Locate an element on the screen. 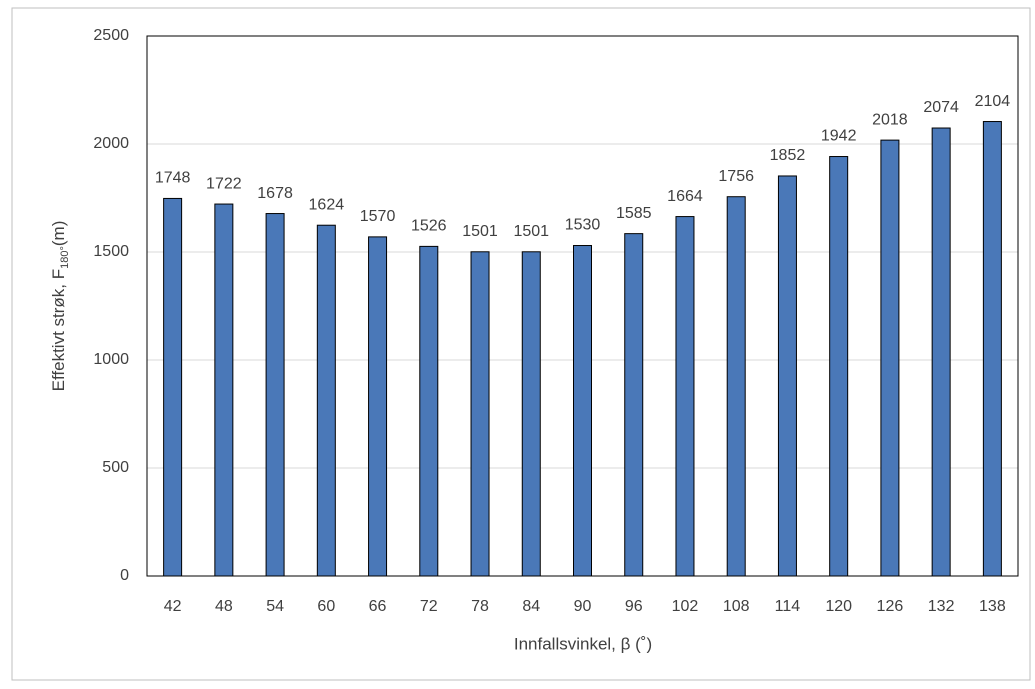  data-label: 2018 is located at coordinates (890, 119).